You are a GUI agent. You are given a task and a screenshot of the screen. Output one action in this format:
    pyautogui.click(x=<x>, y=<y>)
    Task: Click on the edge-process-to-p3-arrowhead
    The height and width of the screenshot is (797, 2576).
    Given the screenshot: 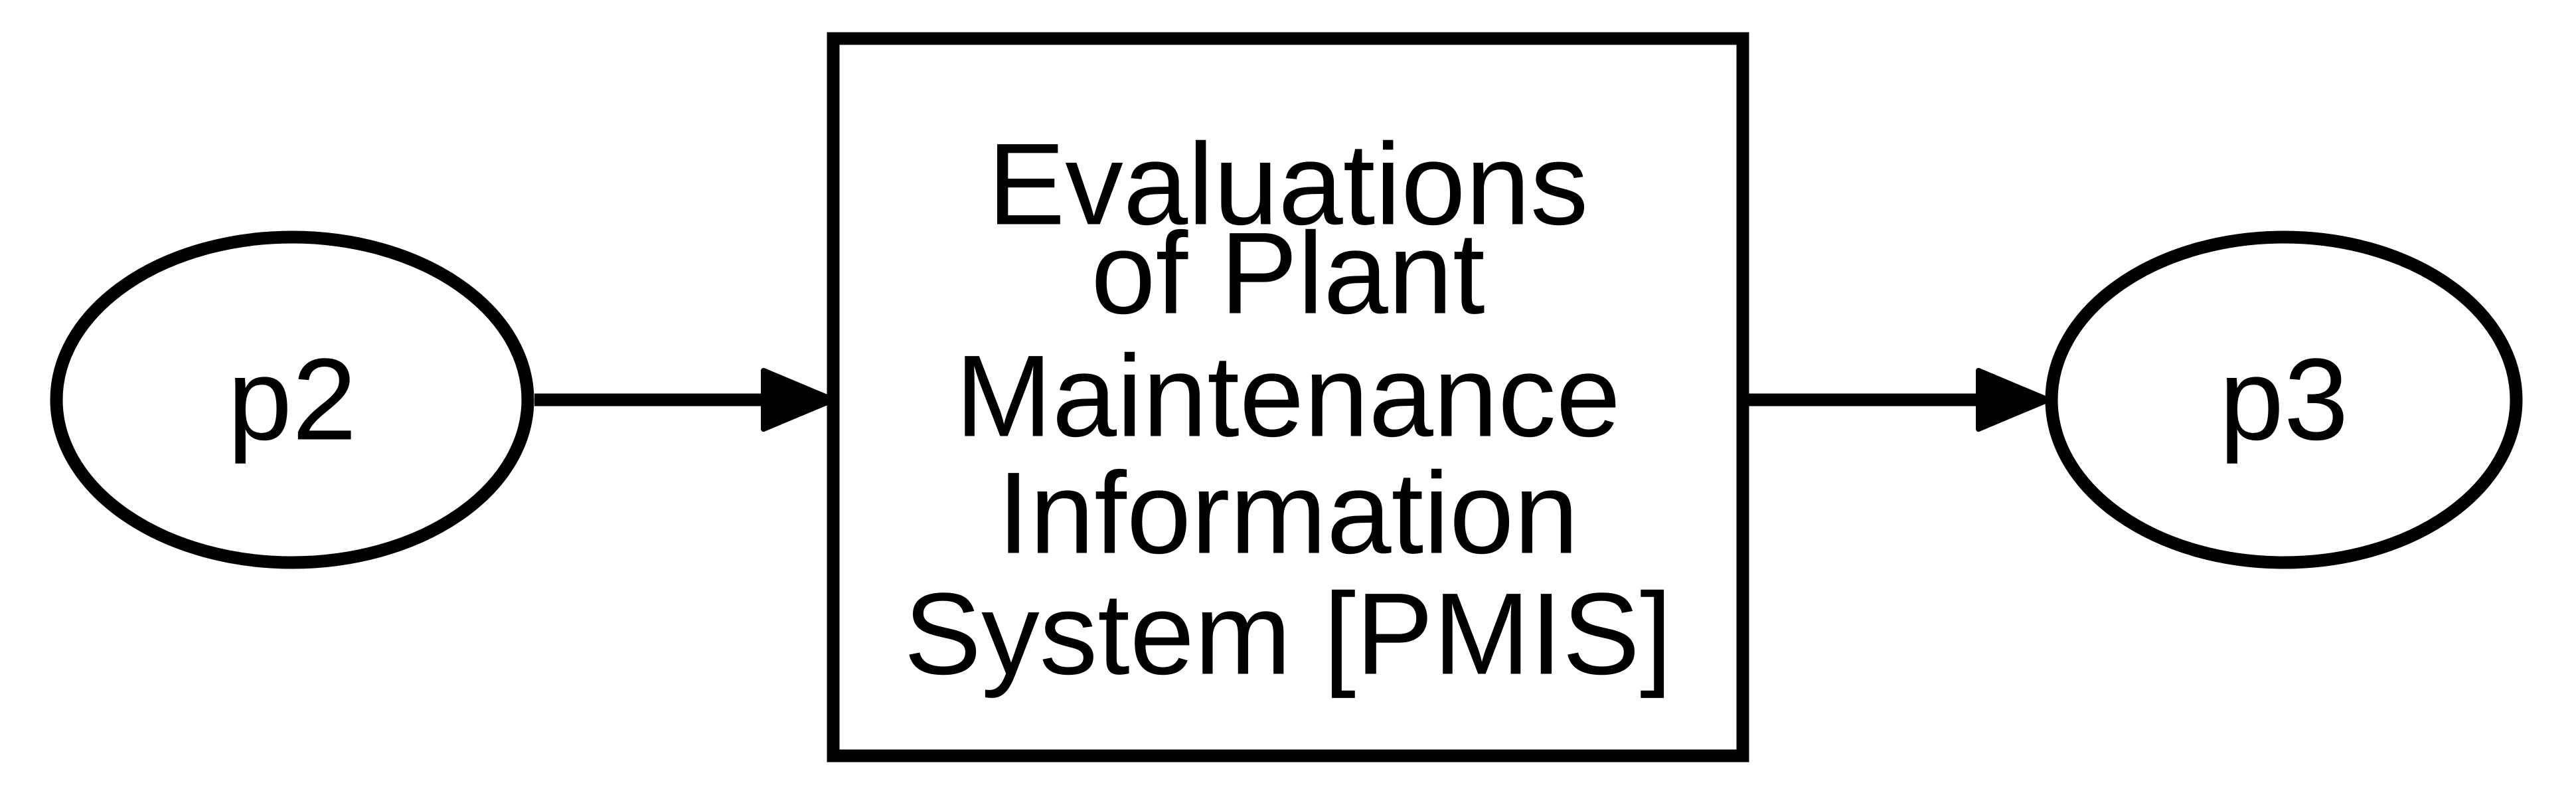 What is the action you would take?
    pyautogui.click(x=2013, y=400)
    